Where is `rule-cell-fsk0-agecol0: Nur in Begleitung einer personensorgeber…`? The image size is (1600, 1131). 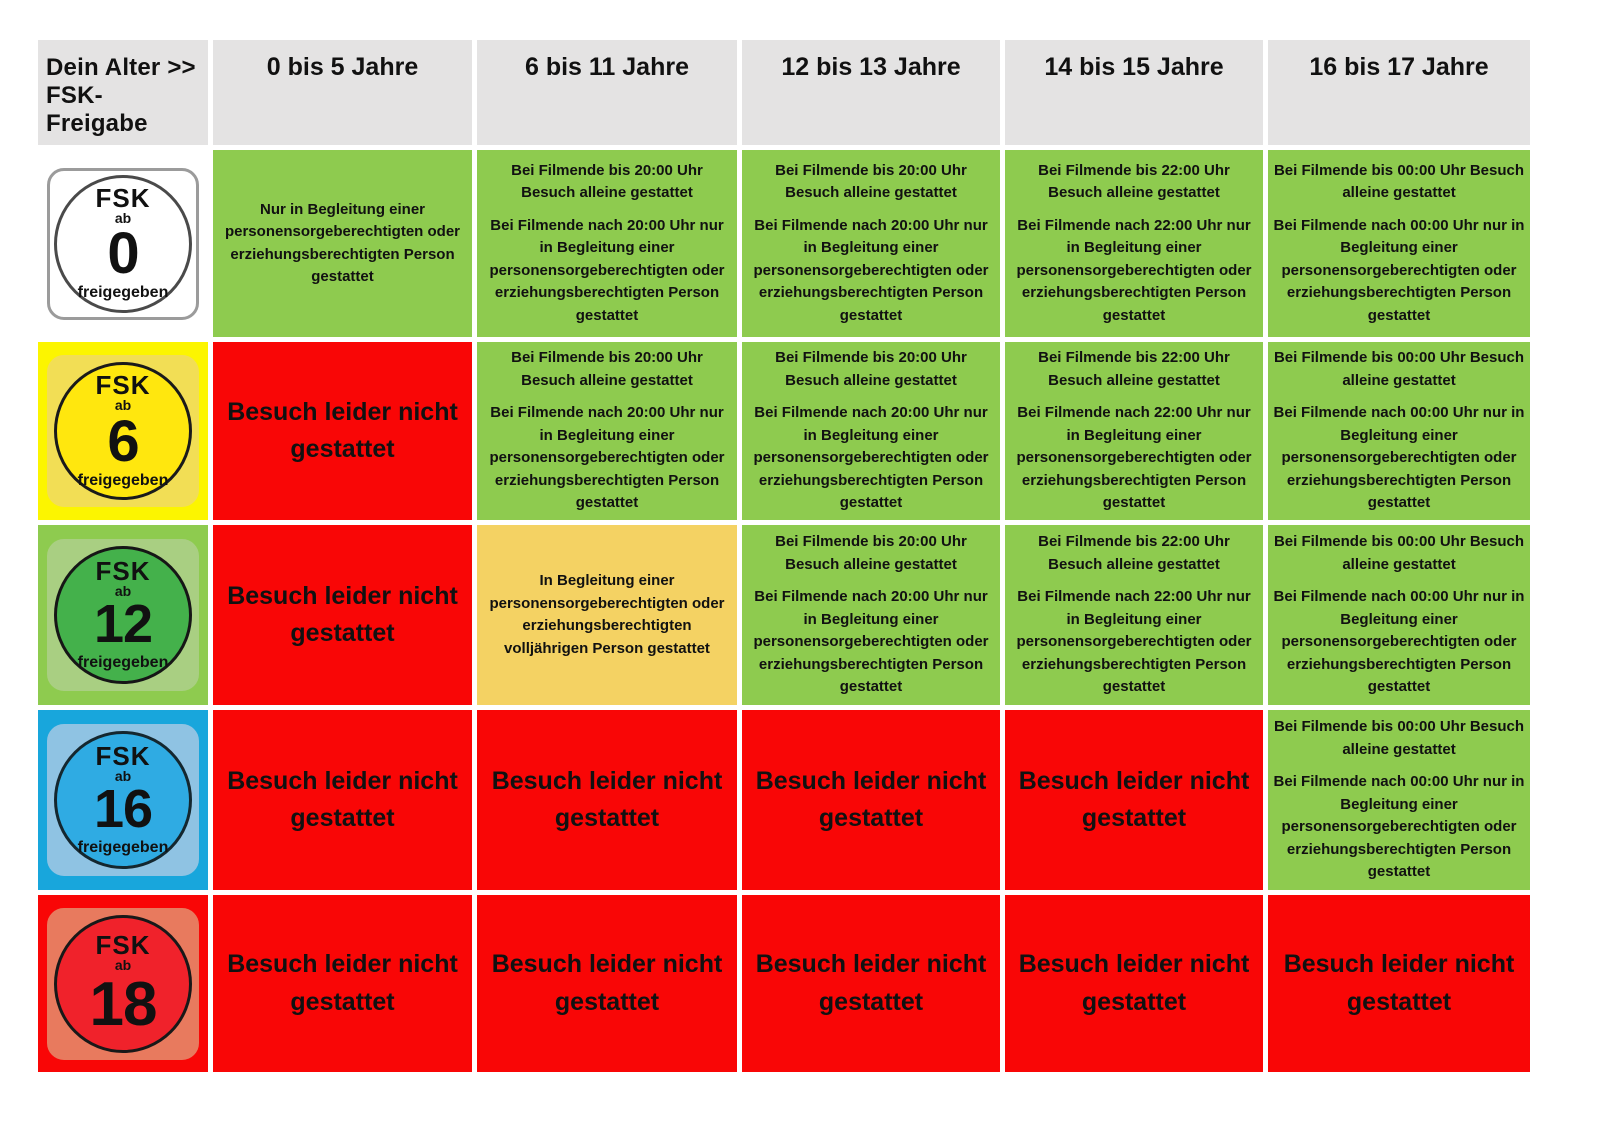 rule-cell-fsk0-agecol0: Nur in Begleitung einer personensorgeber… is located at coordinates (342, 243).